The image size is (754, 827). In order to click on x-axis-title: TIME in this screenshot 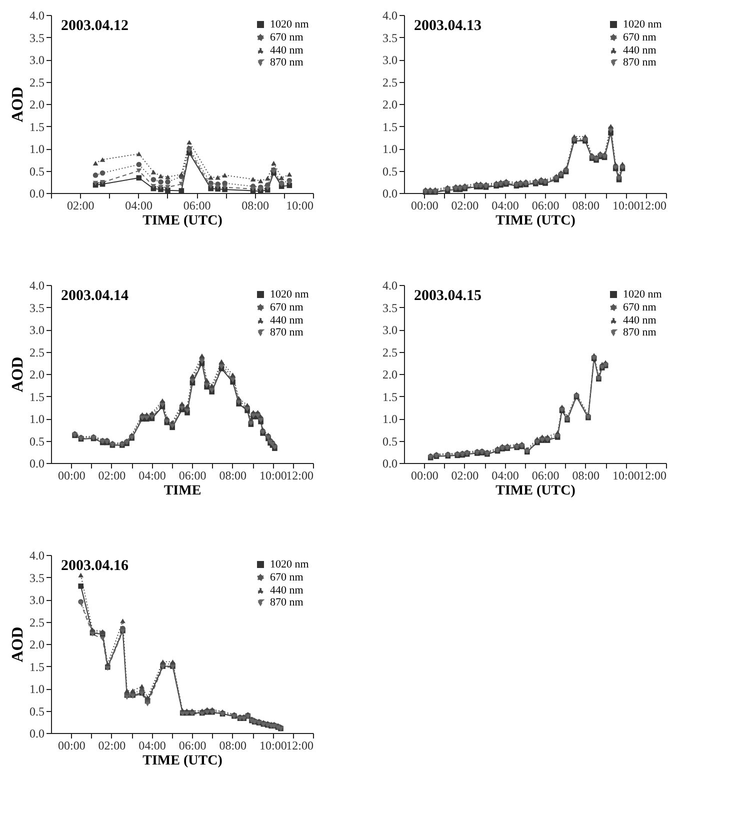, I will do `click(183, 491)`.